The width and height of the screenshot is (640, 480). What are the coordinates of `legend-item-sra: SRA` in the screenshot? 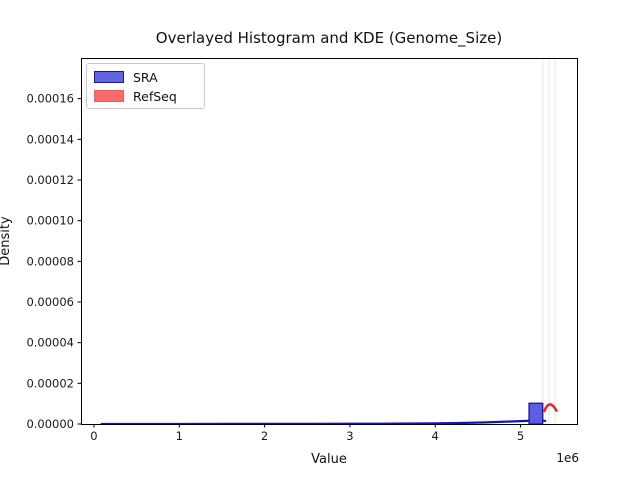 It's located at (145, 77).